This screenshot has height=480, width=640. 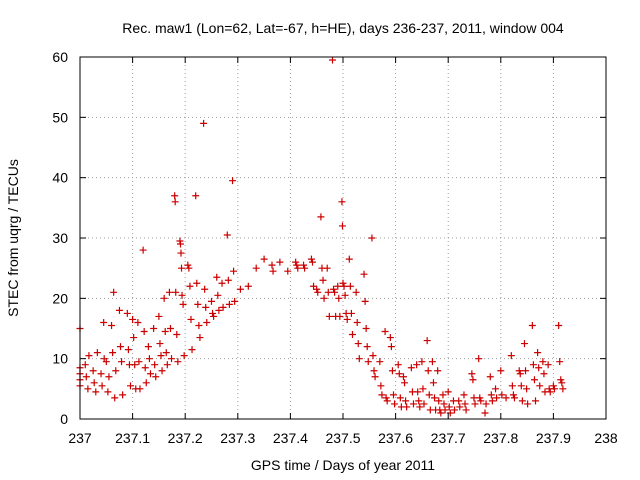 I want to click on y-tick-label: 10, so click(x=60, y=359).